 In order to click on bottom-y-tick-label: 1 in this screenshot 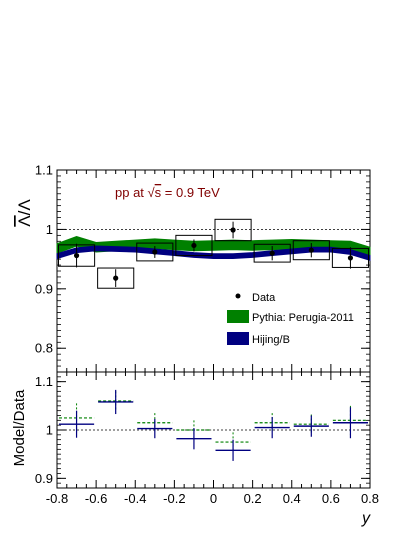, I will do `click(49, 430)`.